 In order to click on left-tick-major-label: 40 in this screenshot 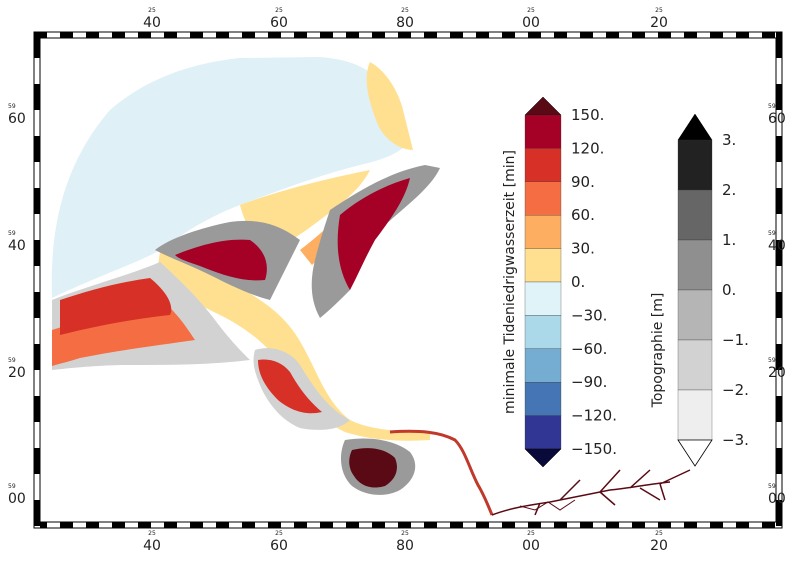, I will do `click(17, 246)`.